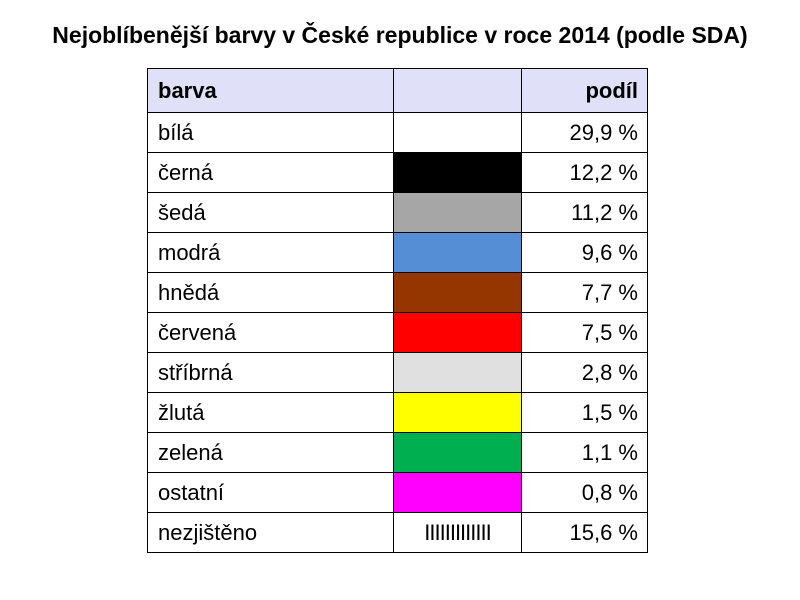  Describe the element at coordinates (584, 492) in the screenshot. I see `color-share-value: 0,8 %` at that location.